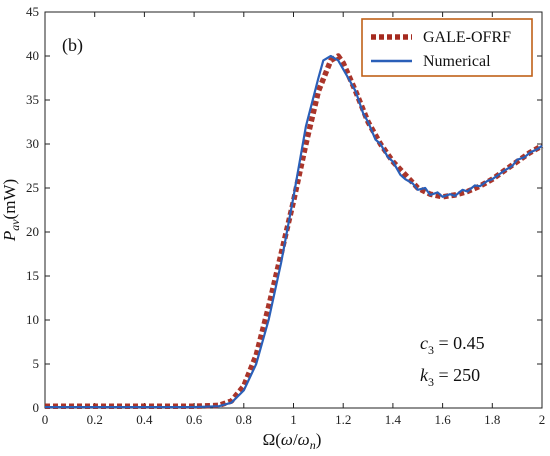 This screenshot has width=550, height=456. I want to click on legend: GALE-OFRF Numerical, so click(447, 47).